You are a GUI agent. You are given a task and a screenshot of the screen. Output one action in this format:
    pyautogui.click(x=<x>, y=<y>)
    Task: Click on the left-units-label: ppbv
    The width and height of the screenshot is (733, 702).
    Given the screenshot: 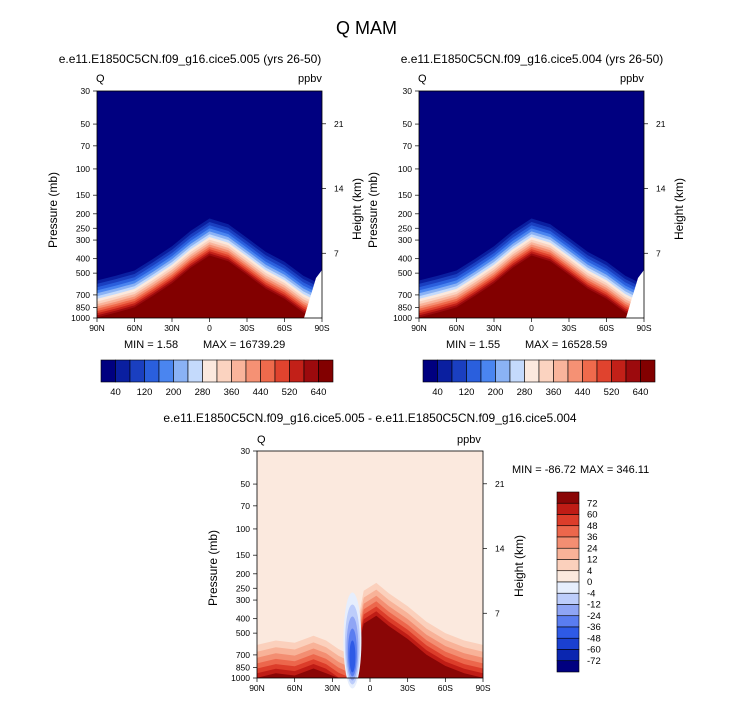 What is the action you would take?
    pyautogui.click(x=310, y=79)
    